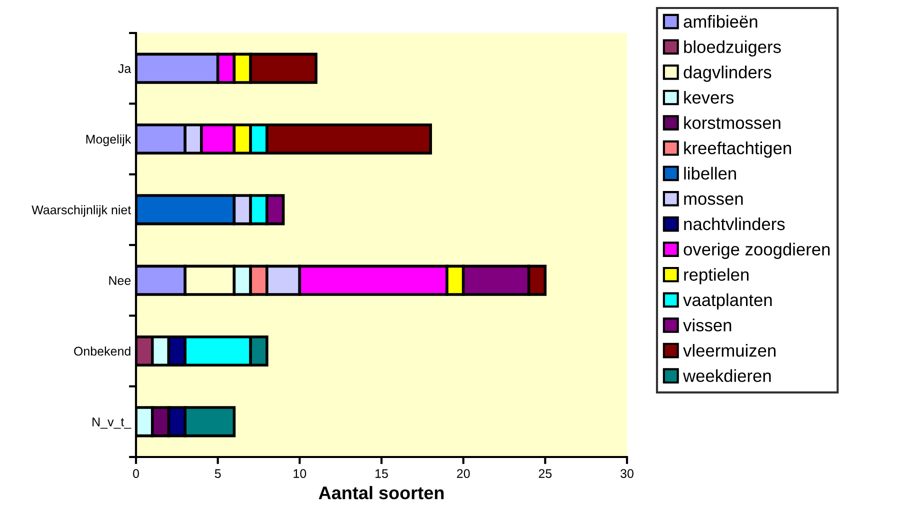  What do you see at coordinates (713, 200) in the screenshot?
I see `legend-label: mossen` at bounding box center [713, 200].